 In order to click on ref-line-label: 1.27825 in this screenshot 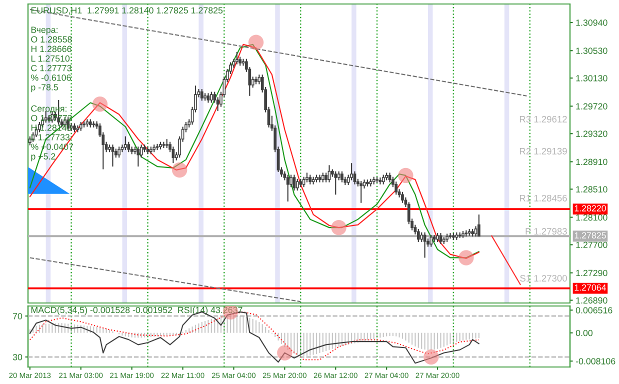, I will do `click(590, 235)`.